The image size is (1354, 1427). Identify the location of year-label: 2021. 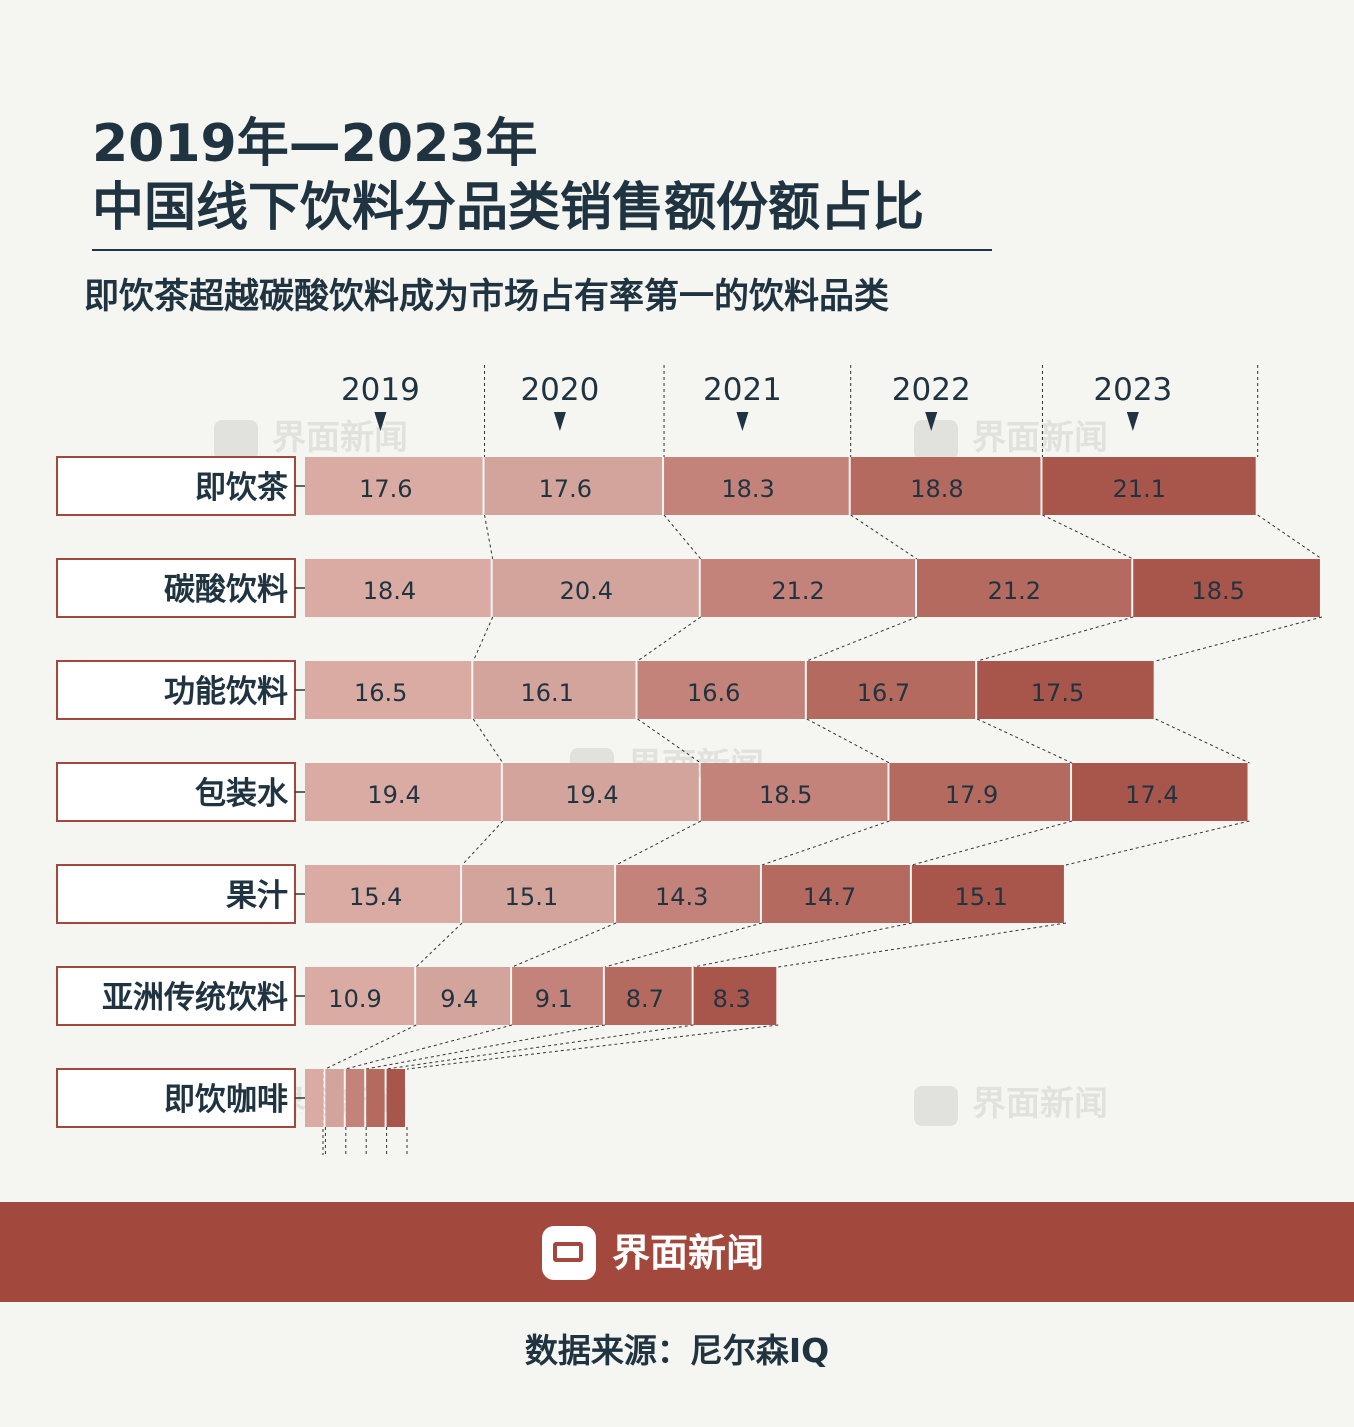
(742, 390).